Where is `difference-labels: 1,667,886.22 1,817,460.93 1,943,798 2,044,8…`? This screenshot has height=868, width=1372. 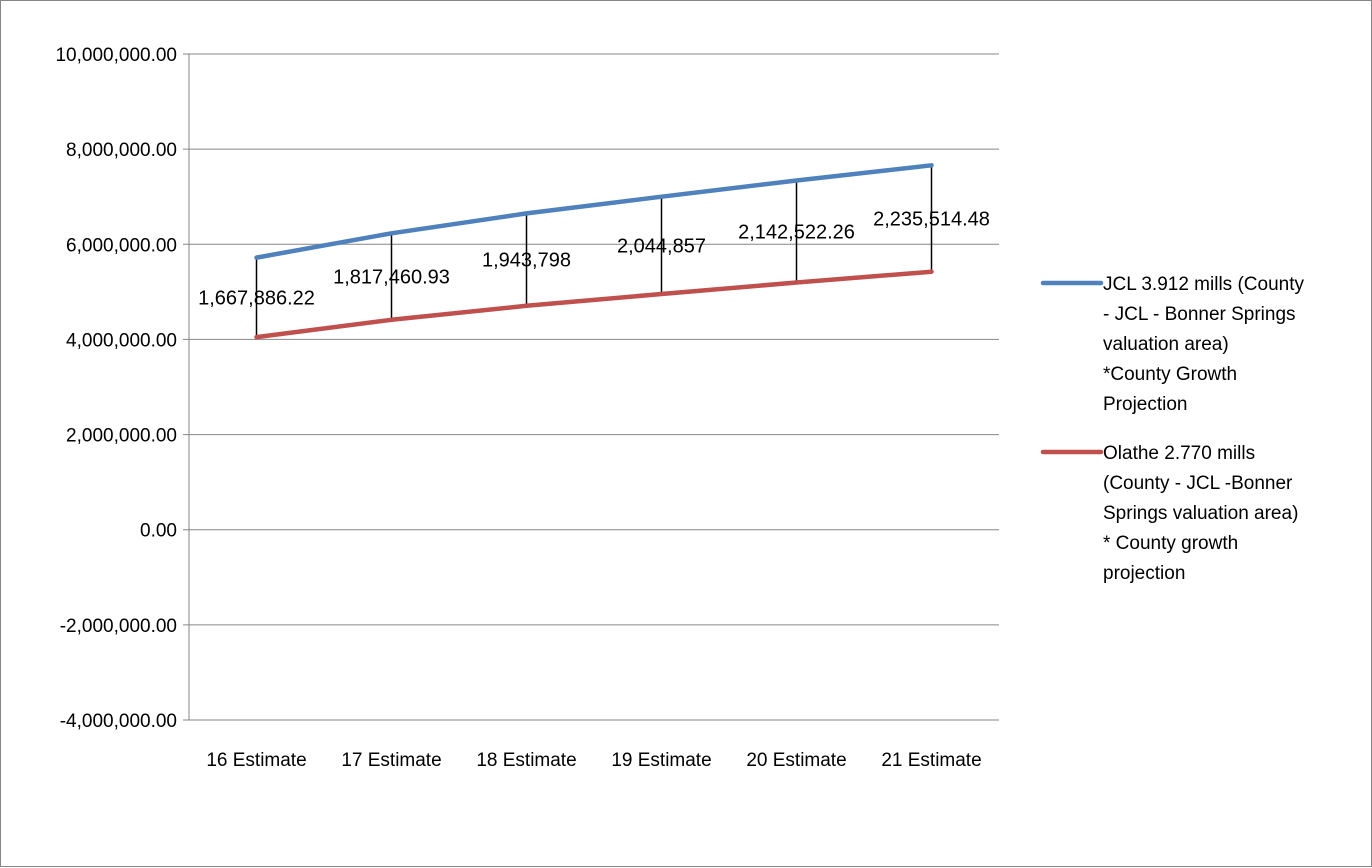
difference-labels: 1,667,886.22 1,817,460.93 1,943,798 2,044,8… is located at coordinates (594, 258).